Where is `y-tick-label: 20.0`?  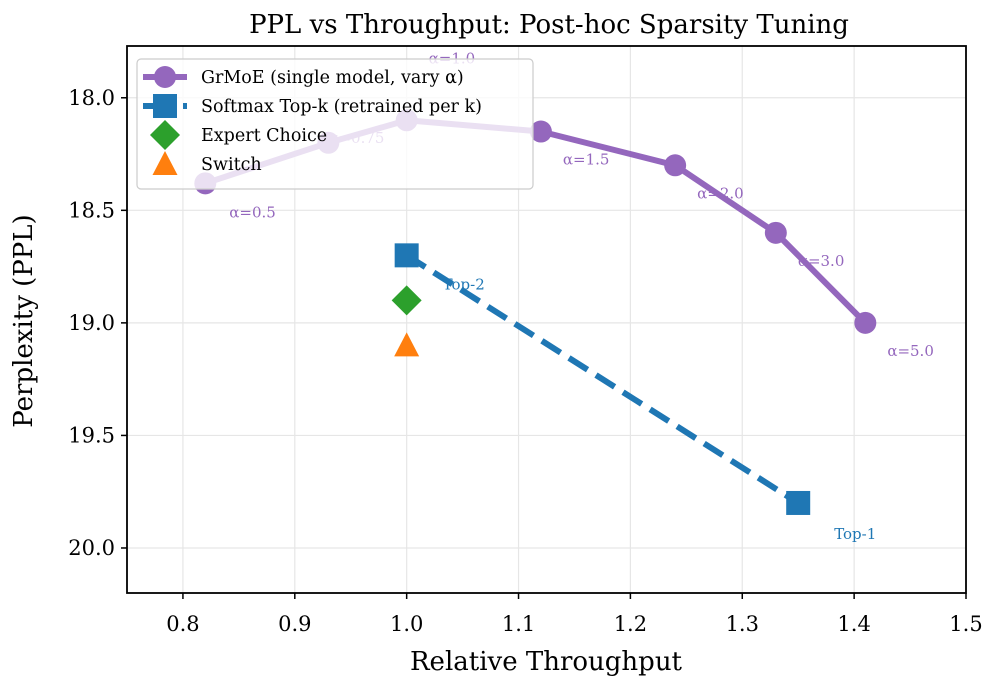
y-tick-label: 20.0 is located at coordinates (91, 548).